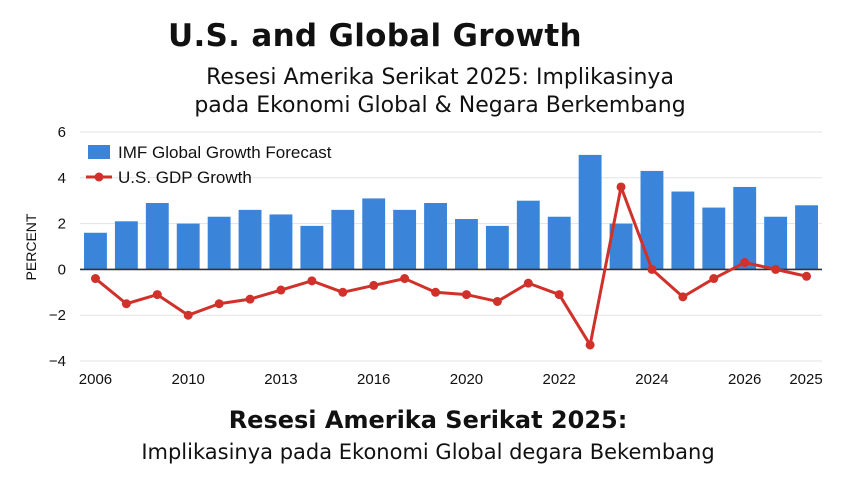  Describe the element at coordinates (99, 177) in the screenshot. I see `legend-line-marker` at that location.